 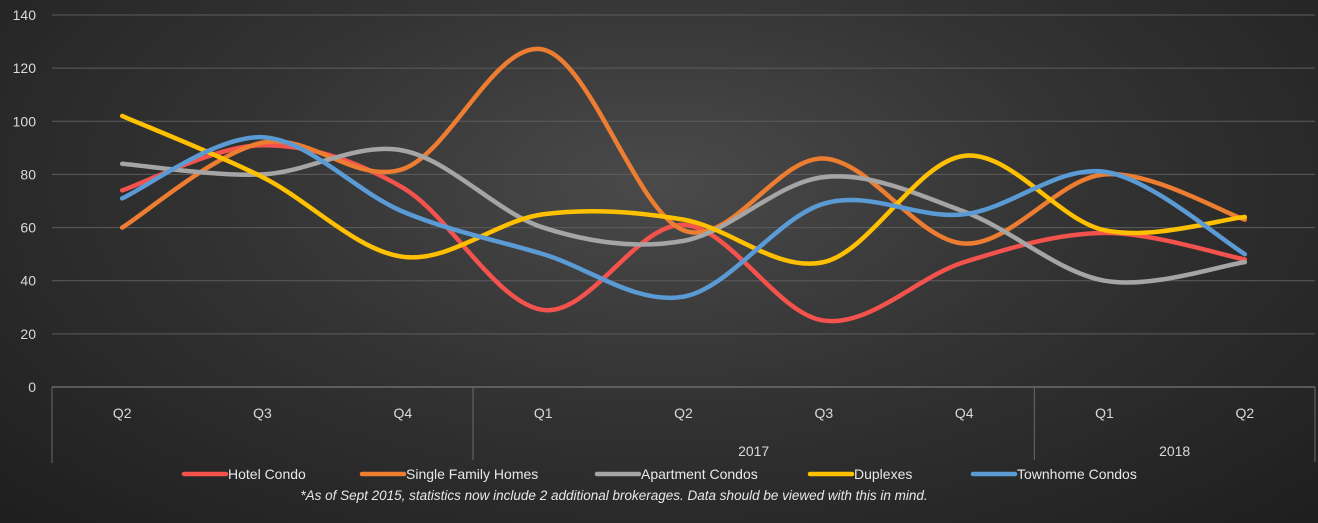 I want to click on legend-label-single-family-homes: Single Family Homes, so click(x=472, y=474).